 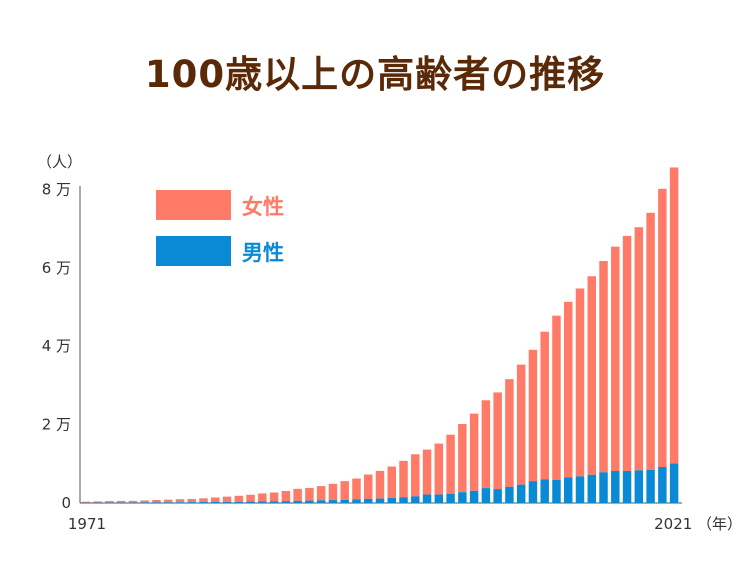 I want to click on bar-male-1987, so click(x=274, y=502).